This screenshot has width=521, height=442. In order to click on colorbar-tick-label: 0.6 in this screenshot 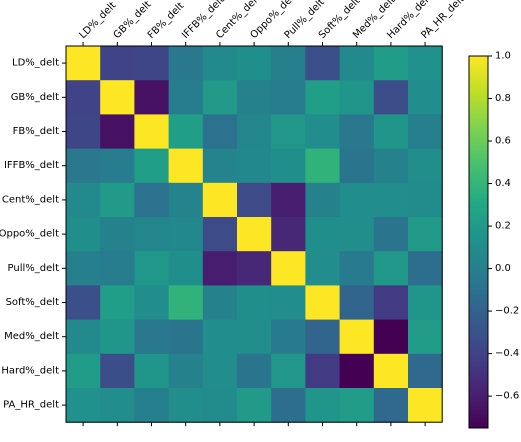, I will do `click(503, 141)`.